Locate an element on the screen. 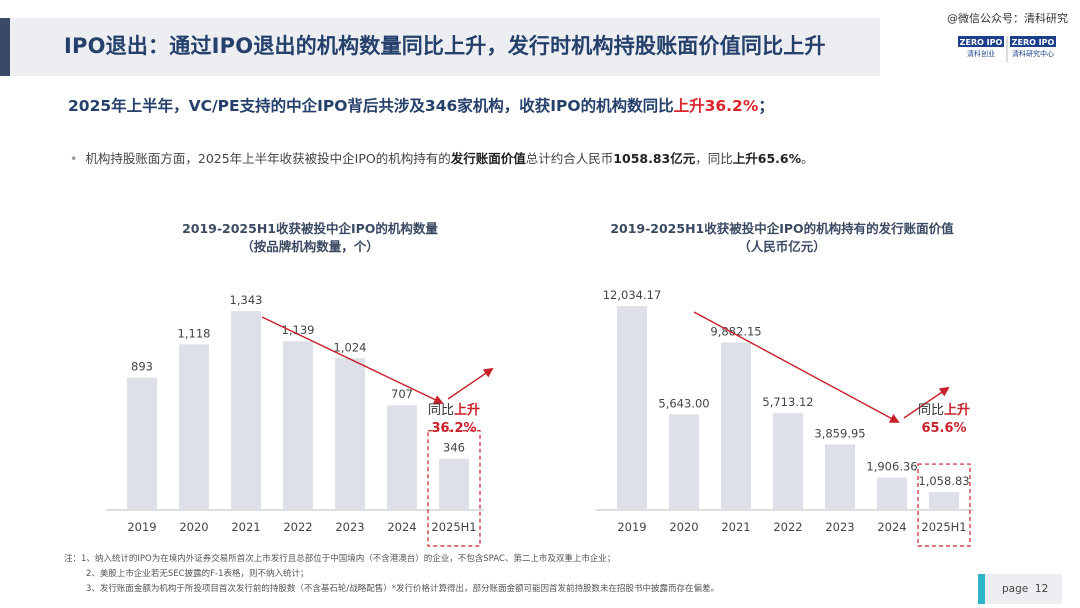 This screenshot has height=608, width=1080. chart2-tick-label: 2024 is located at coordinates (891, 527).